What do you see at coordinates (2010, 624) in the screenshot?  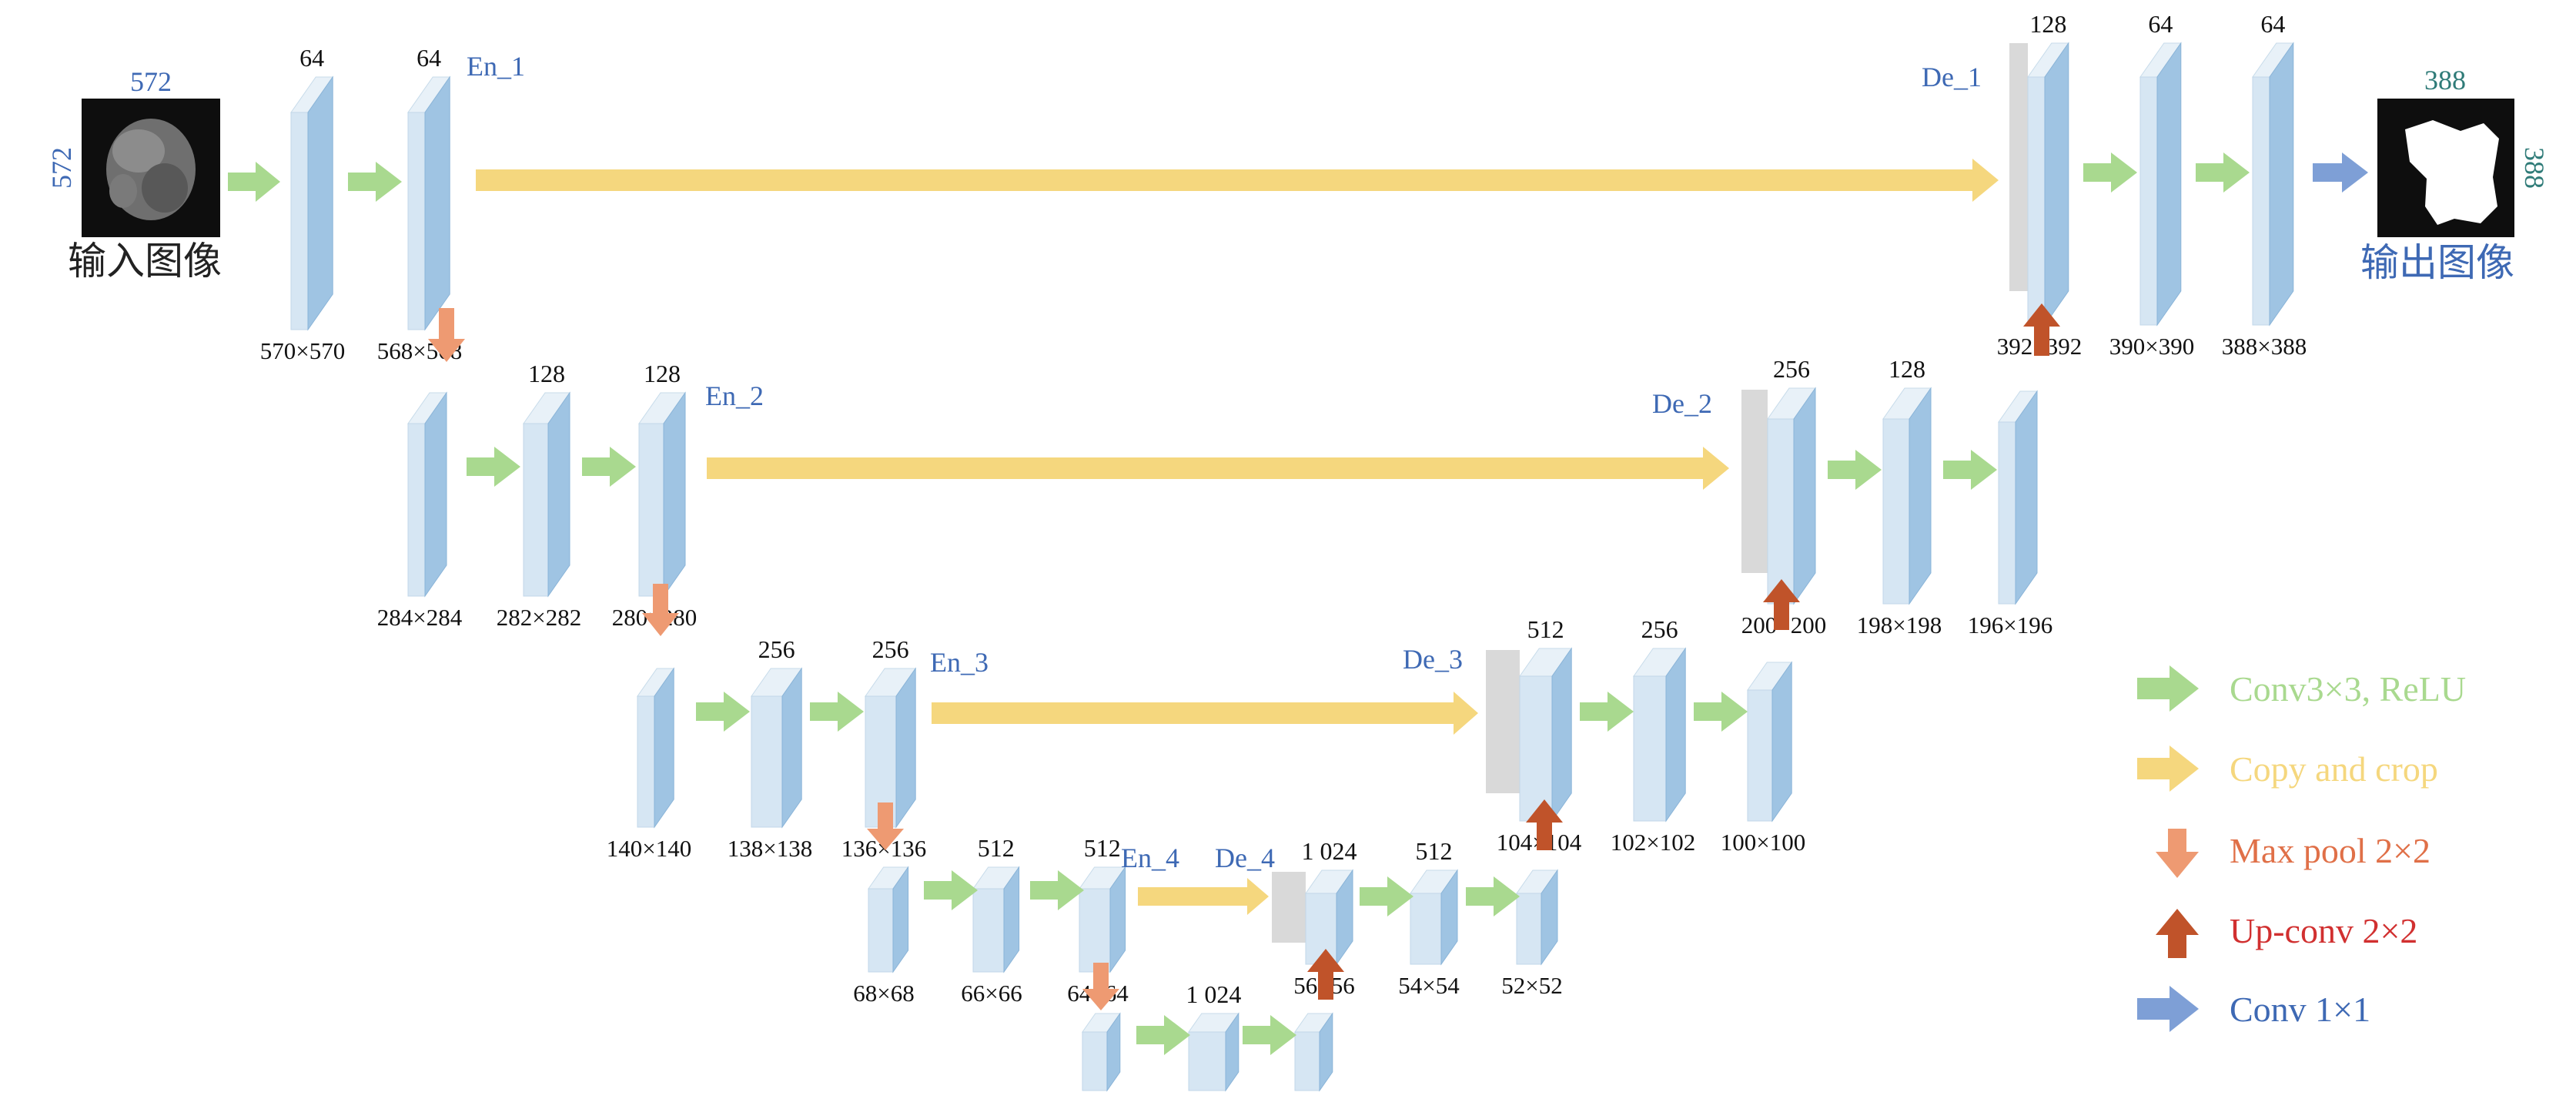 I see `block-size: 196×196` at bounding box center [2010, 624].